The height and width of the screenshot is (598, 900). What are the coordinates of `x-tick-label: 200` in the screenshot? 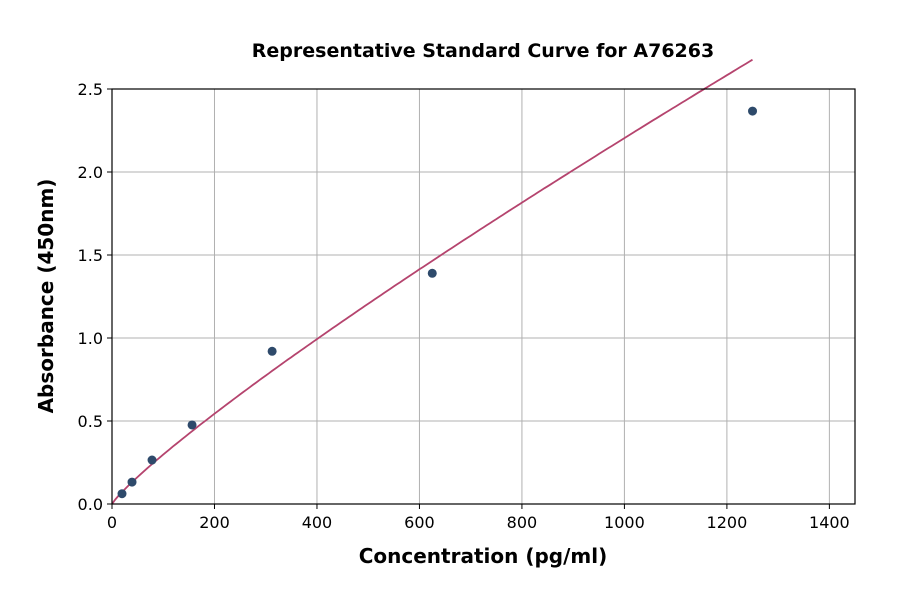 It's located at (214, 522).